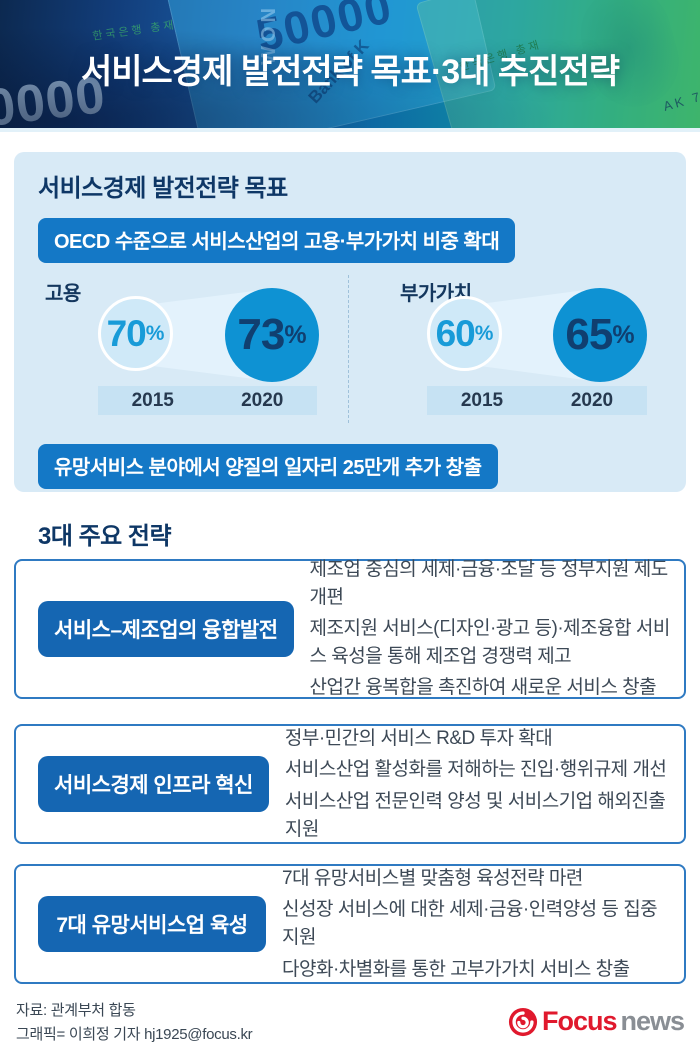 This screenshot has width=700, height=1047. Describe the element at coordinates (523, 1021) in the screenshot. I see `focus-news-swirl-icon` at that location.